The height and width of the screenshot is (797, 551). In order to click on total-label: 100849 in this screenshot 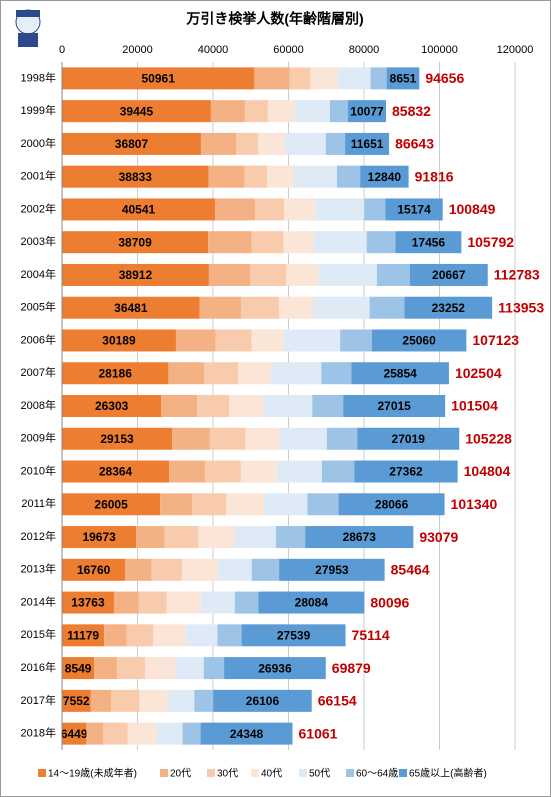, I will do `click(472, 209)`.